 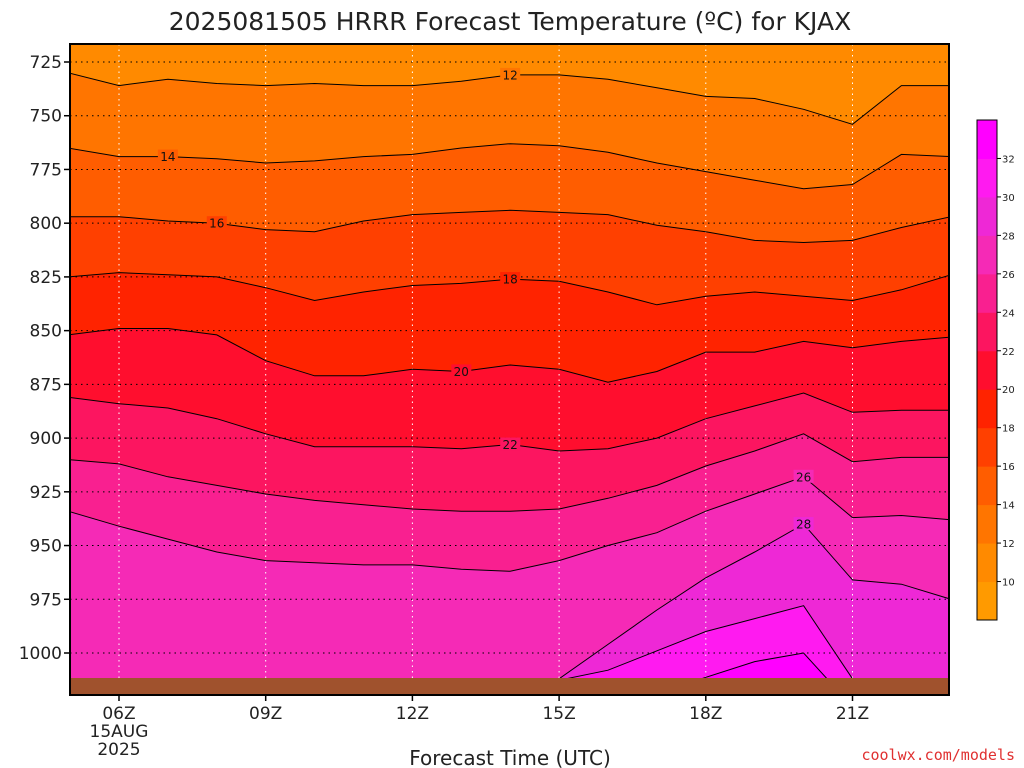 What do you see at coordinates (1008, 198) in the screenshot?
I see `legend-label: 30` at bounding box center [1008, 198].